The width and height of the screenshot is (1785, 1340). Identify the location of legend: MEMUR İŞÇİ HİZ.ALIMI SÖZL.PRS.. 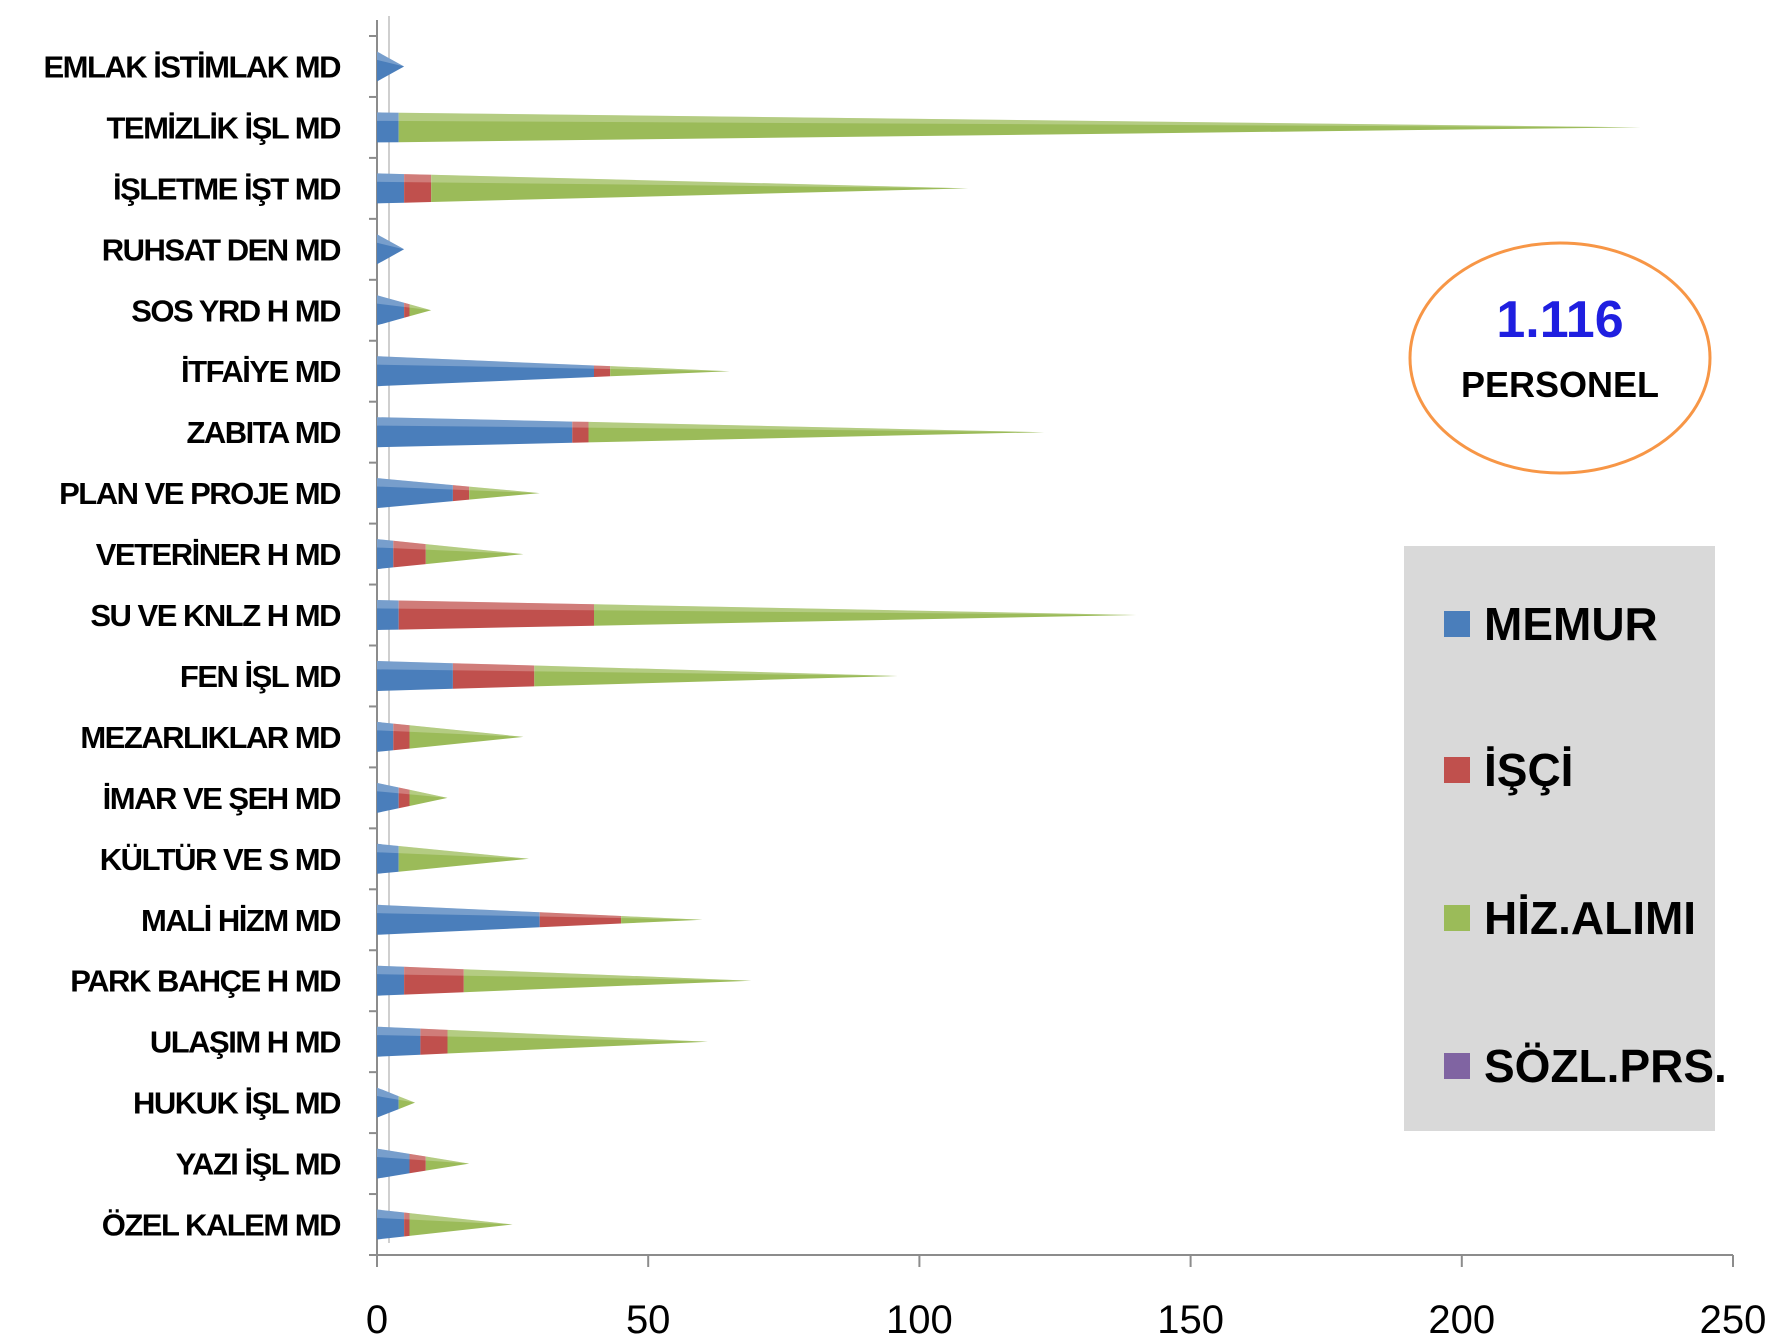
(1565, 838).